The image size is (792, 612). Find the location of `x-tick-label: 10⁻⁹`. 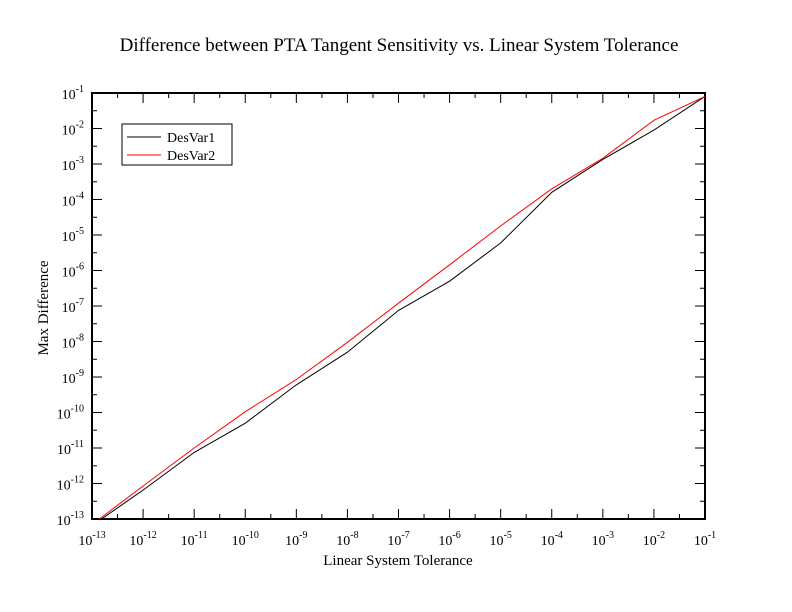

x-tick-label: 10⁻⁹ is located at coordinates (296, 539).